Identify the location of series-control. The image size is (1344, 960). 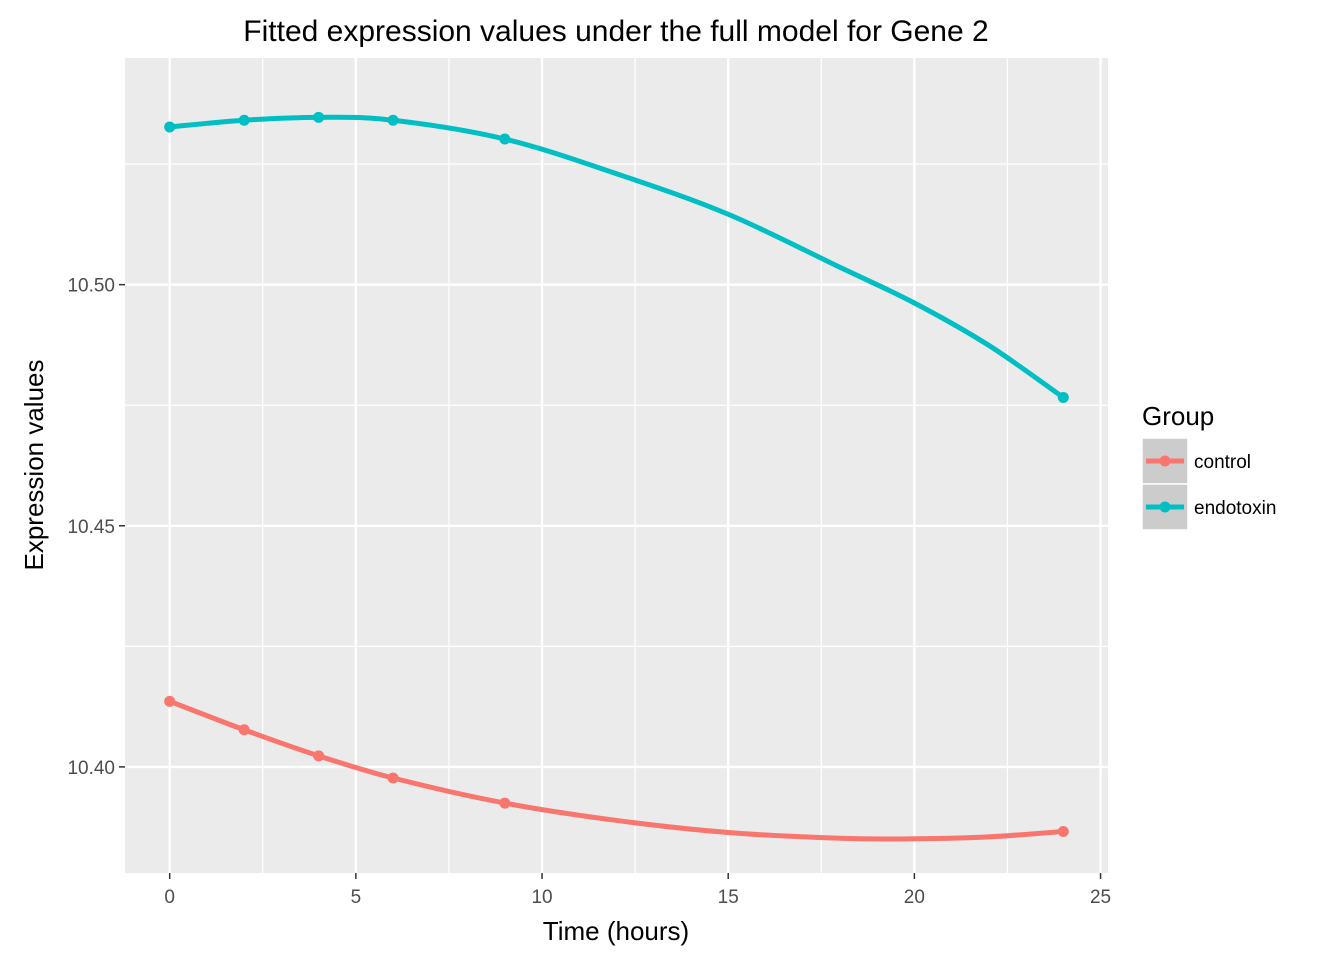
(616, 768).